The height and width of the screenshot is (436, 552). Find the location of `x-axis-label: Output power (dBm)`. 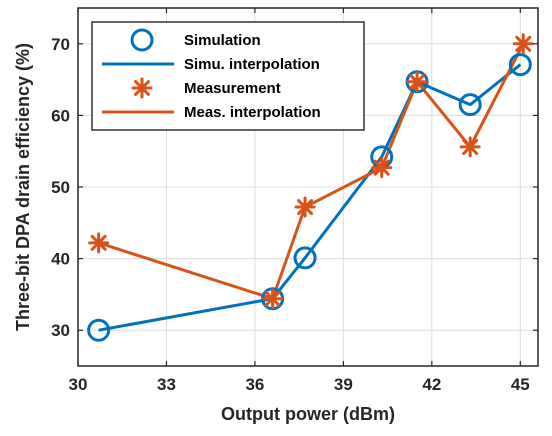

x-axis-label: Output power (dBm) is located at coordinates (308, 414).